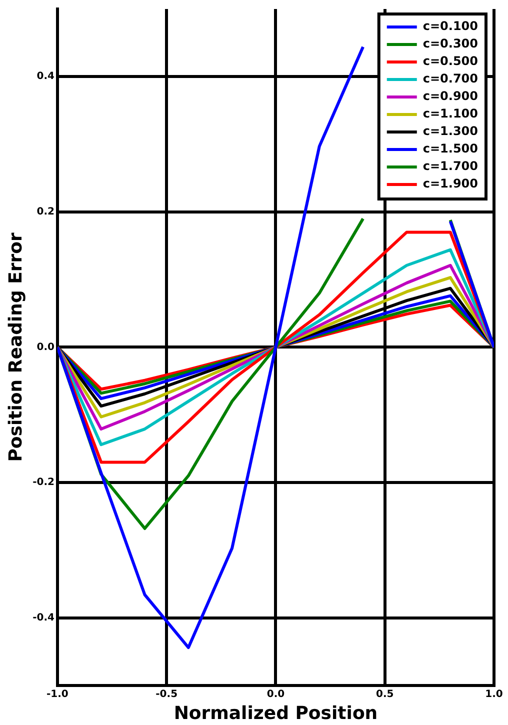 The height and width of the screenshot is (725, 508). What do you see at coordinates (275, 694) in the screenshot?
I see `x-tick-label: 0.0` at bounding box center [275, 694].